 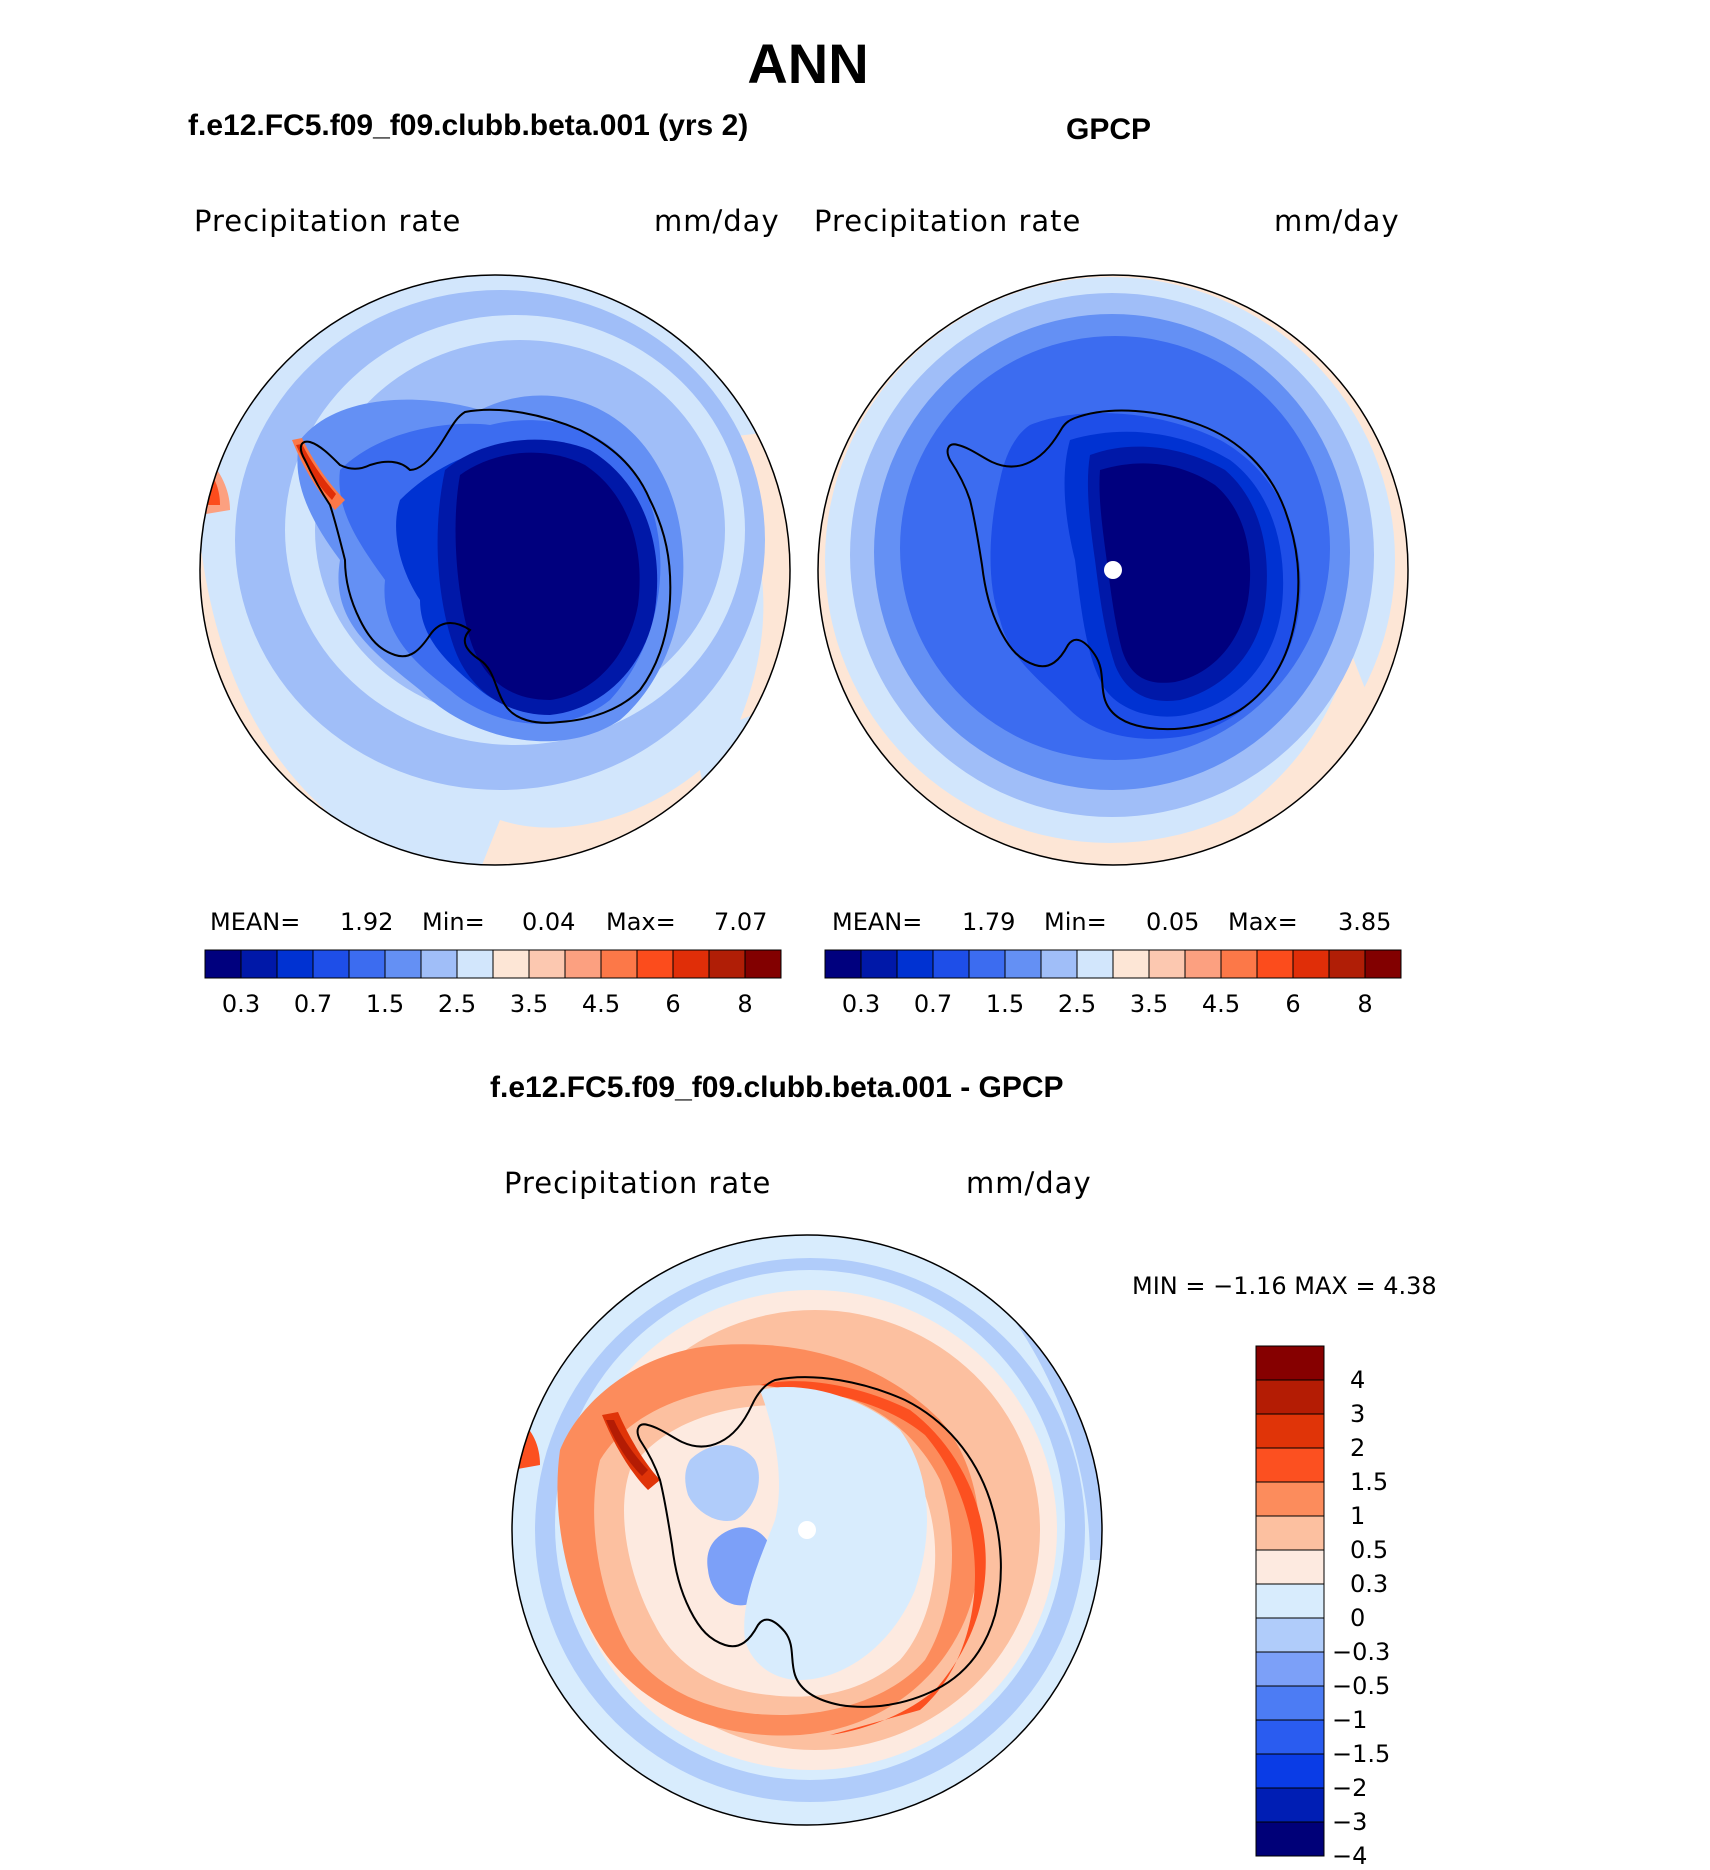 I want to click on panel2-mean-value: 1.79, so click(x=989, y=922).